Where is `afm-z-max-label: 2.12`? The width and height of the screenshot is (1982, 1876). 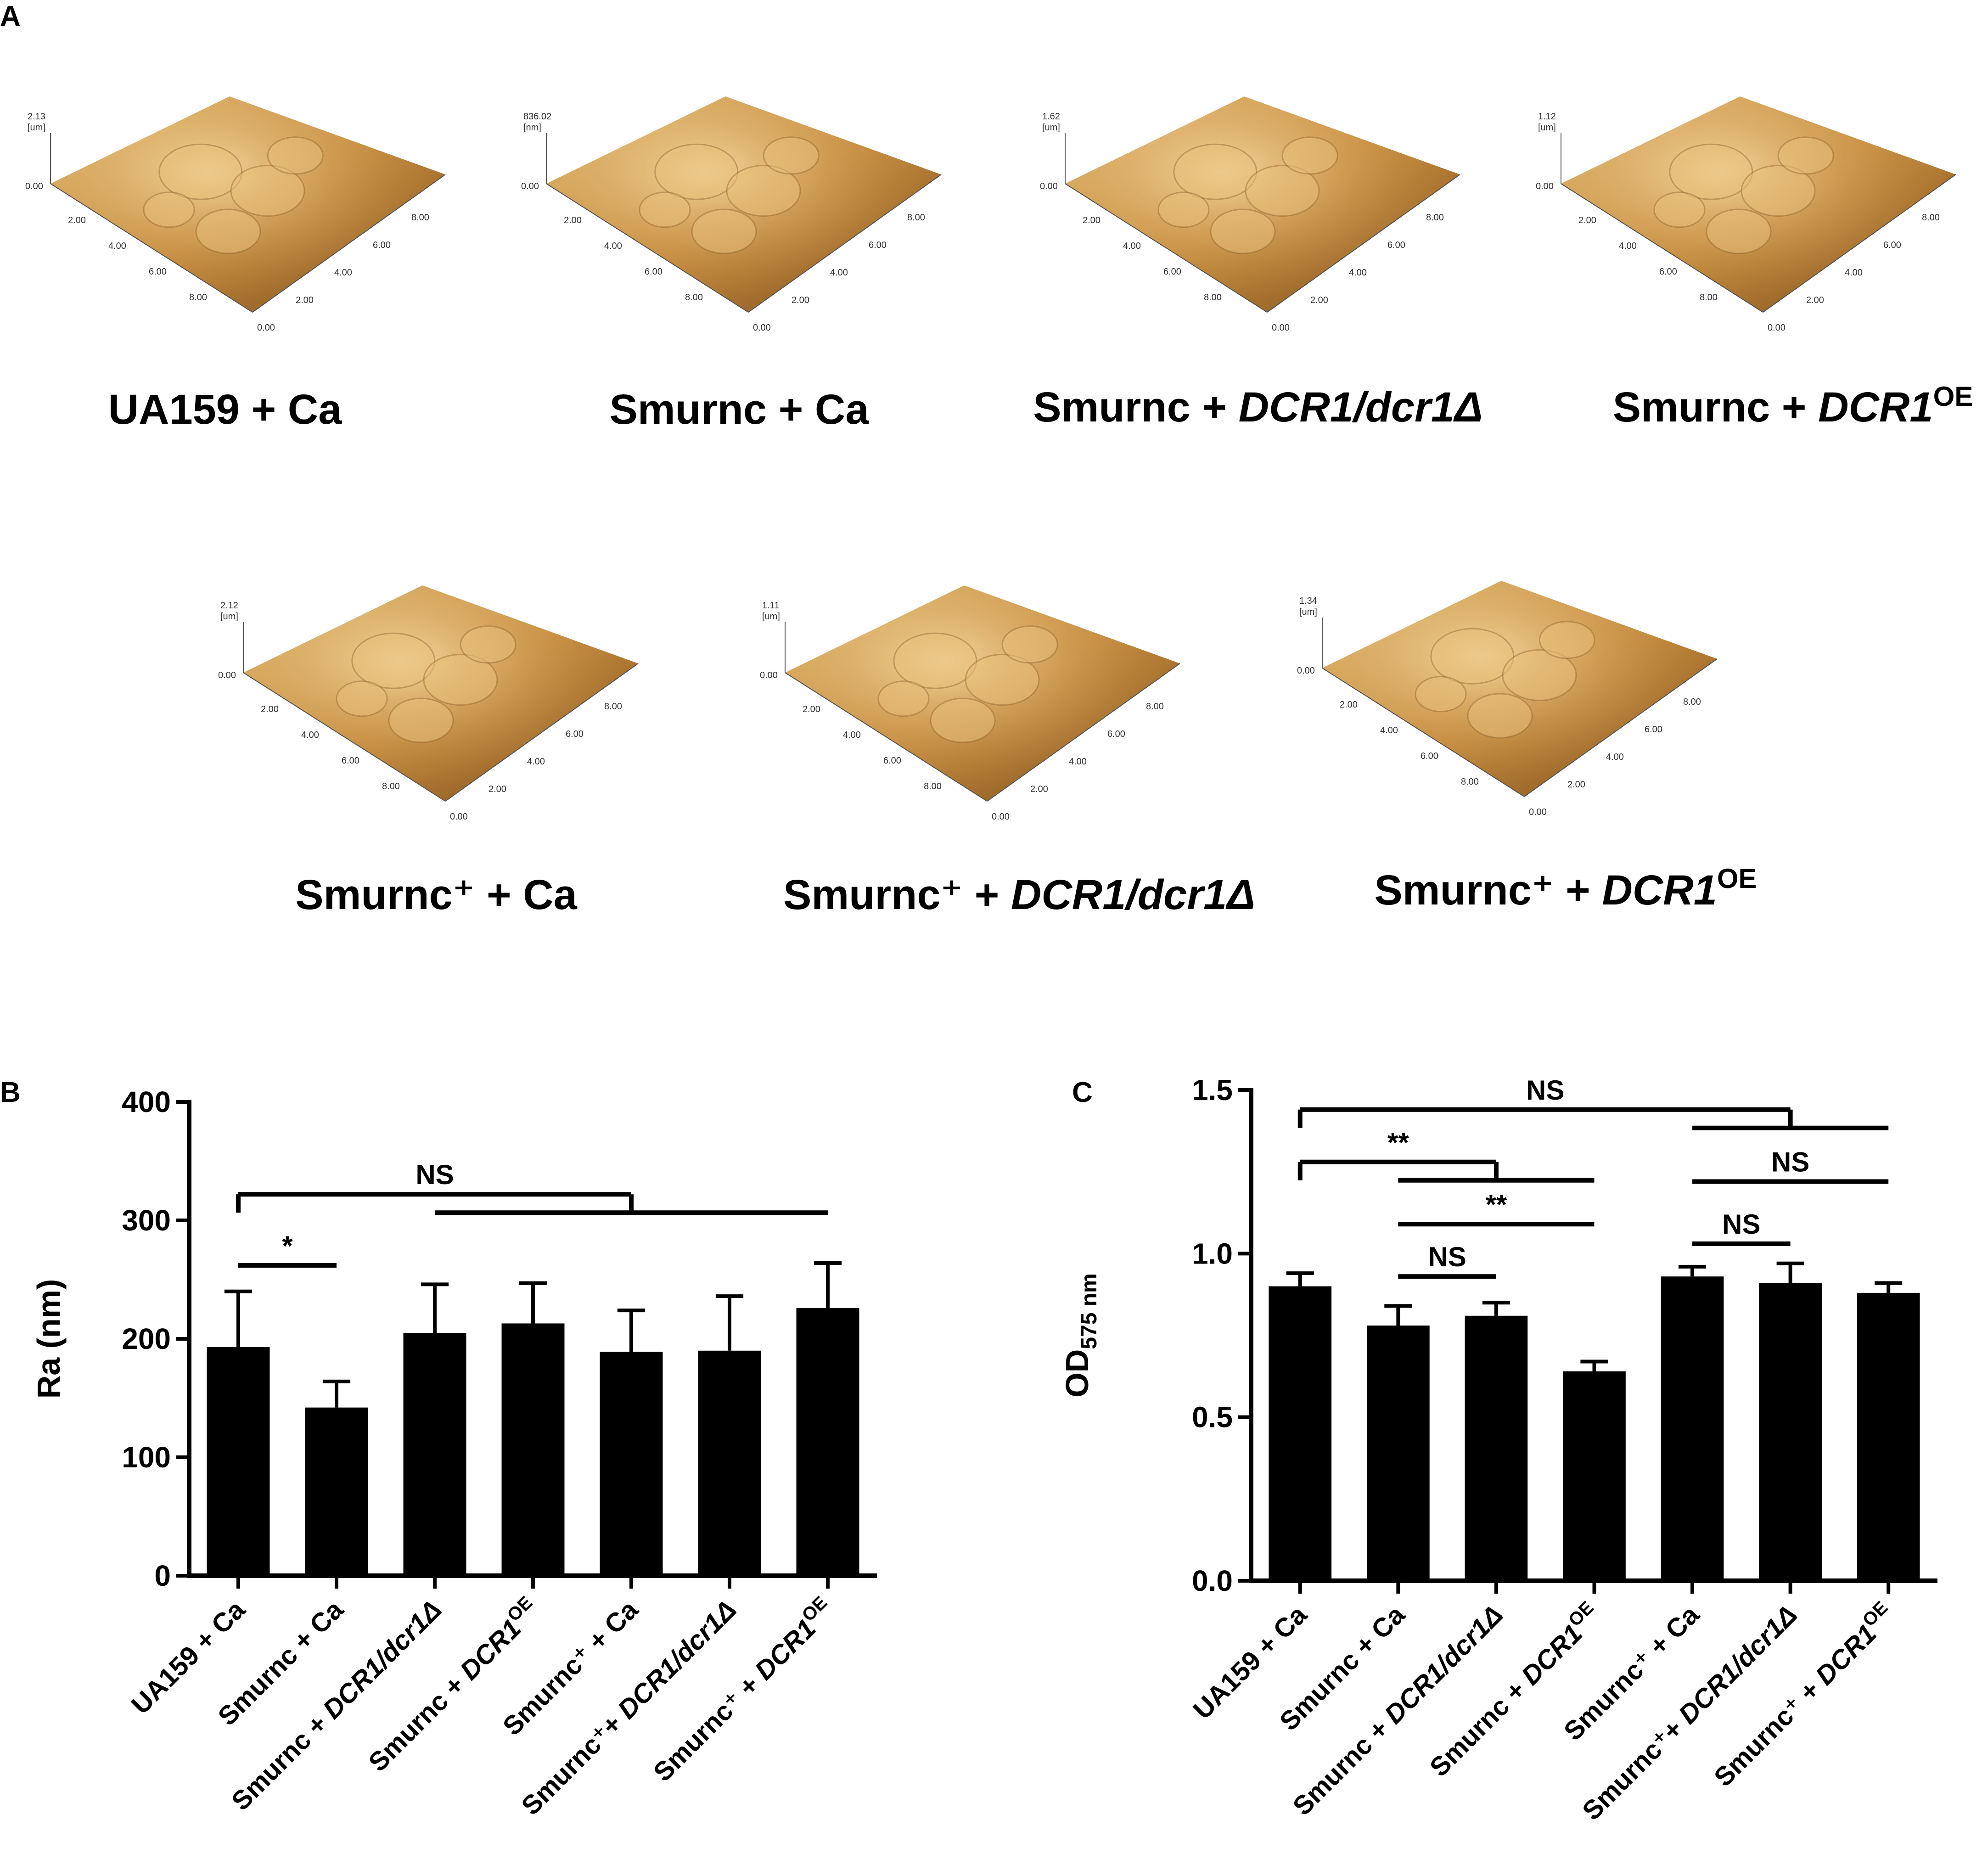 afm-z-max-label: 2.12 is located at coordinates (229, 606).